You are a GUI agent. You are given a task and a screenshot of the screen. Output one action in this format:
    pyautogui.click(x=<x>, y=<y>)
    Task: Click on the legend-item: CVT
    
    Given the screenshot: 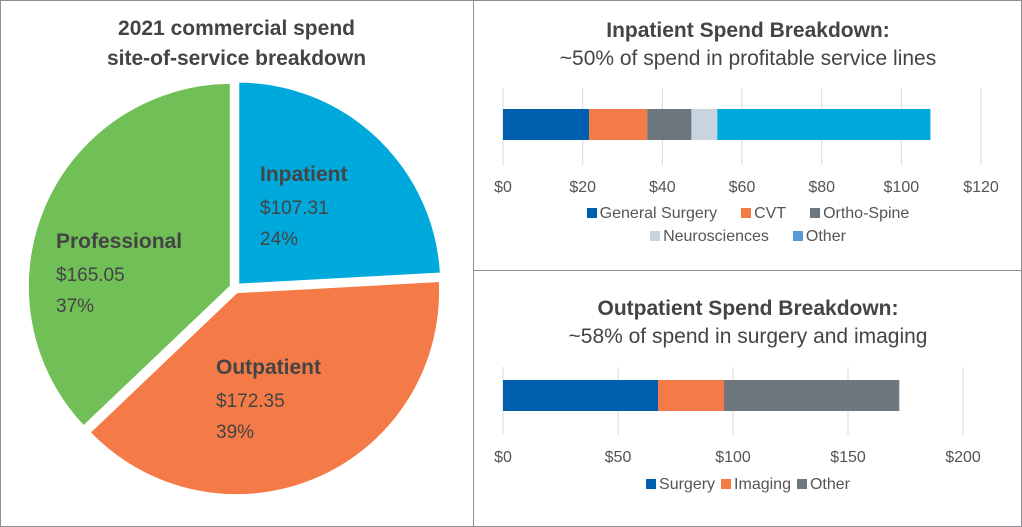 What is the action you would take?
    pyautogui.click(x=763, y=213)
    